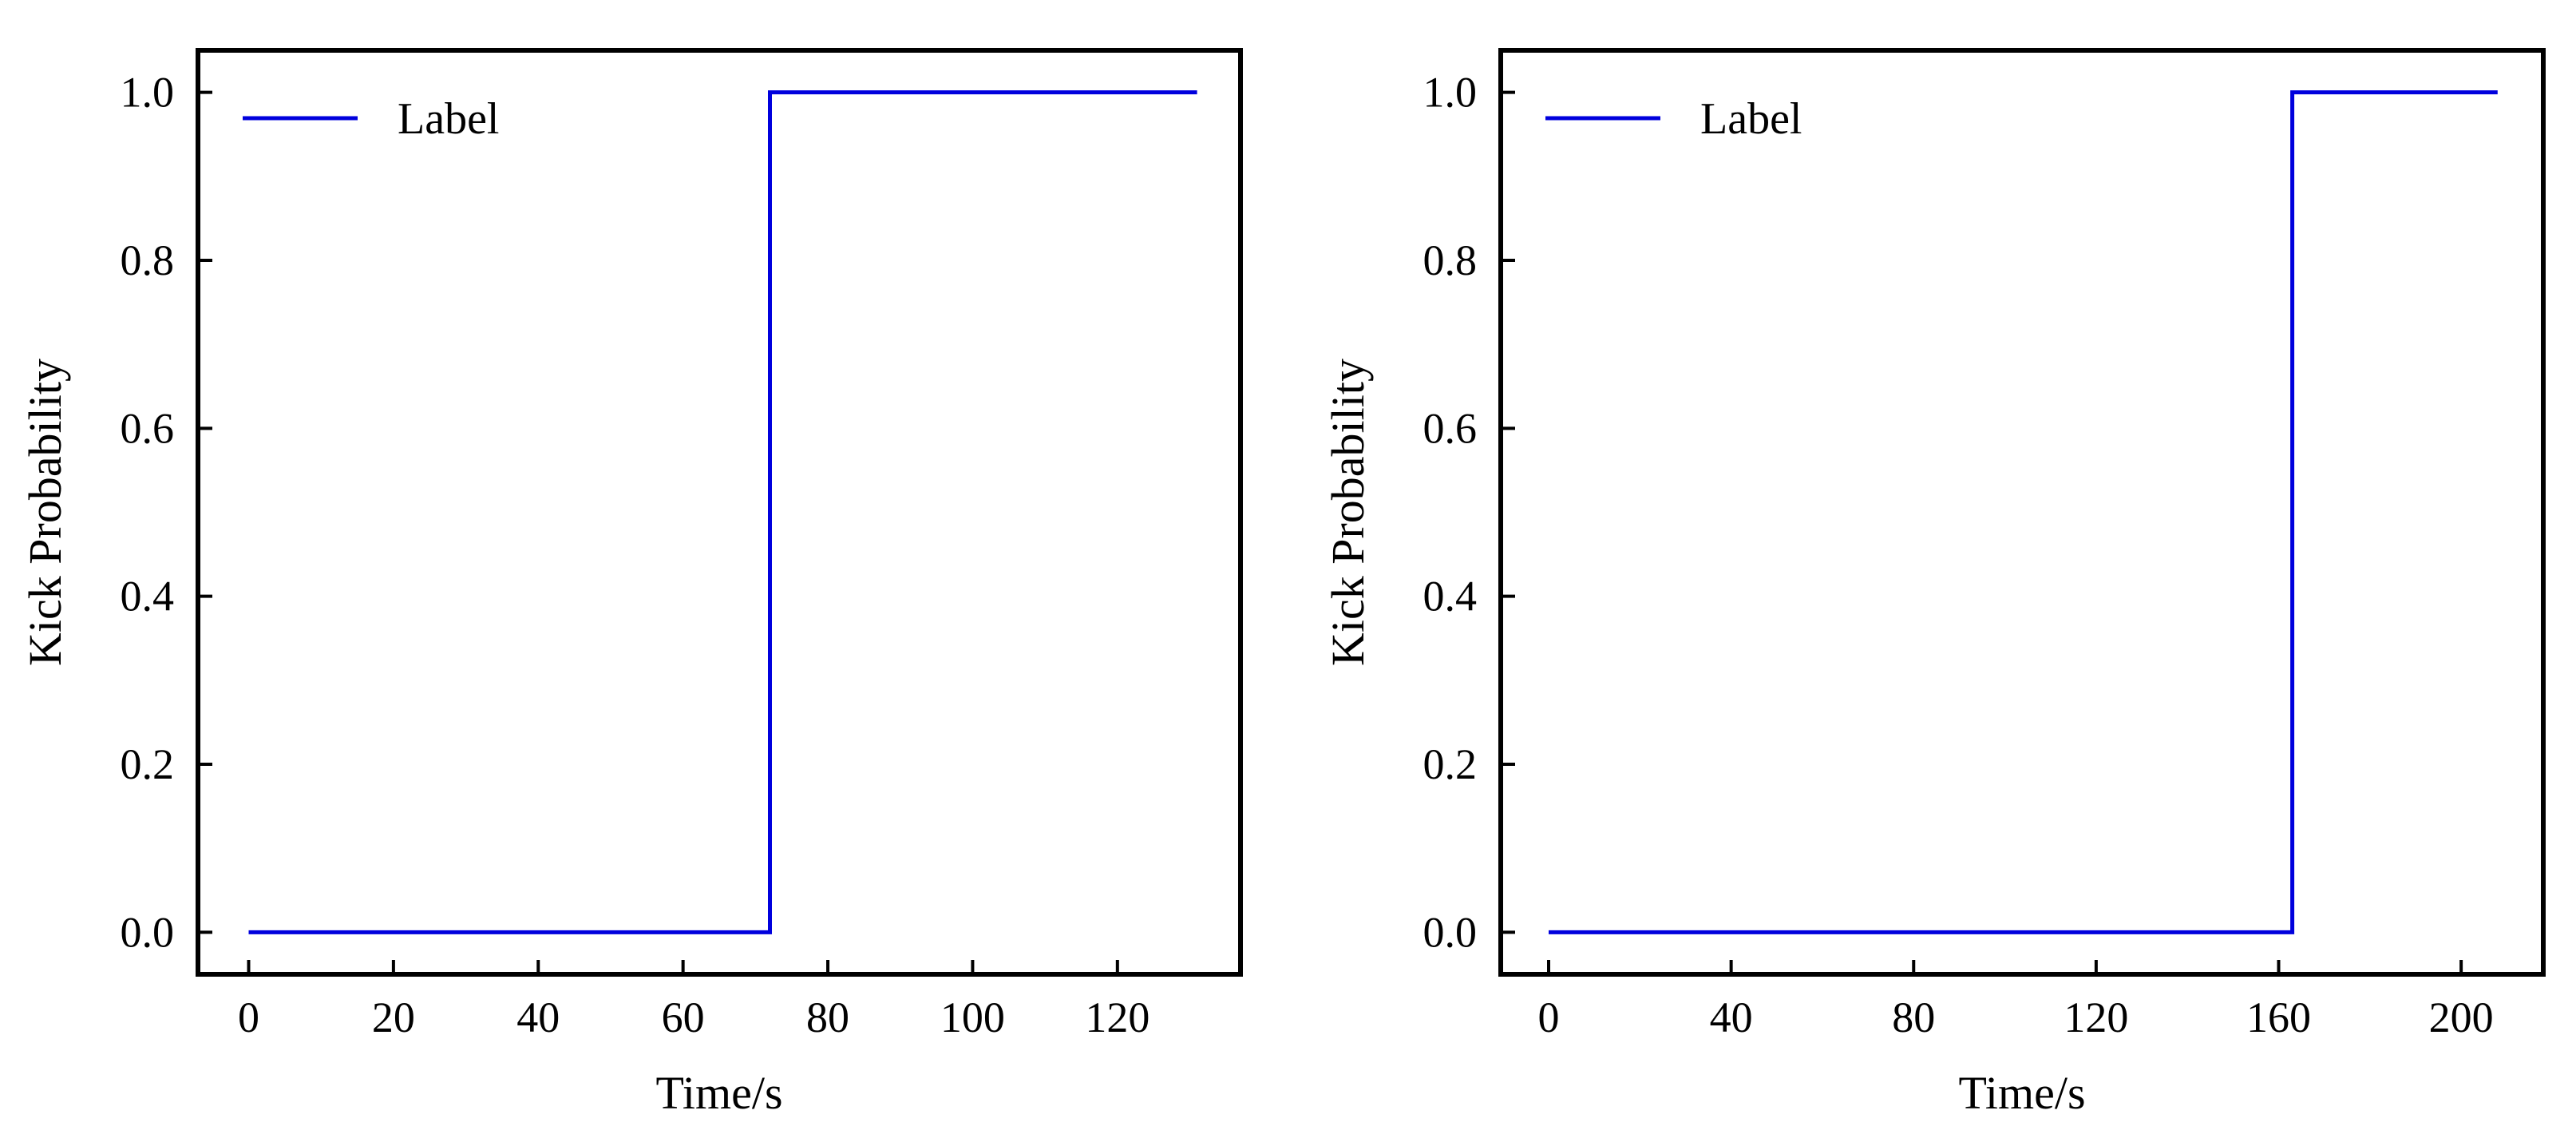 This screenshot has width=2576, height=1142. Describe the element at coordinates (2462, 1017) in the screenshot. I see `x-tick-label: 200` at that location.